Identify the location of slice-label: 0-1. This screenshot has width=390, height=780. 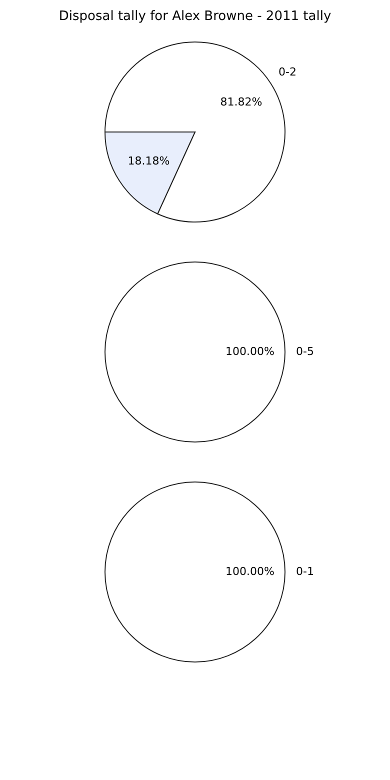
(305, 571).